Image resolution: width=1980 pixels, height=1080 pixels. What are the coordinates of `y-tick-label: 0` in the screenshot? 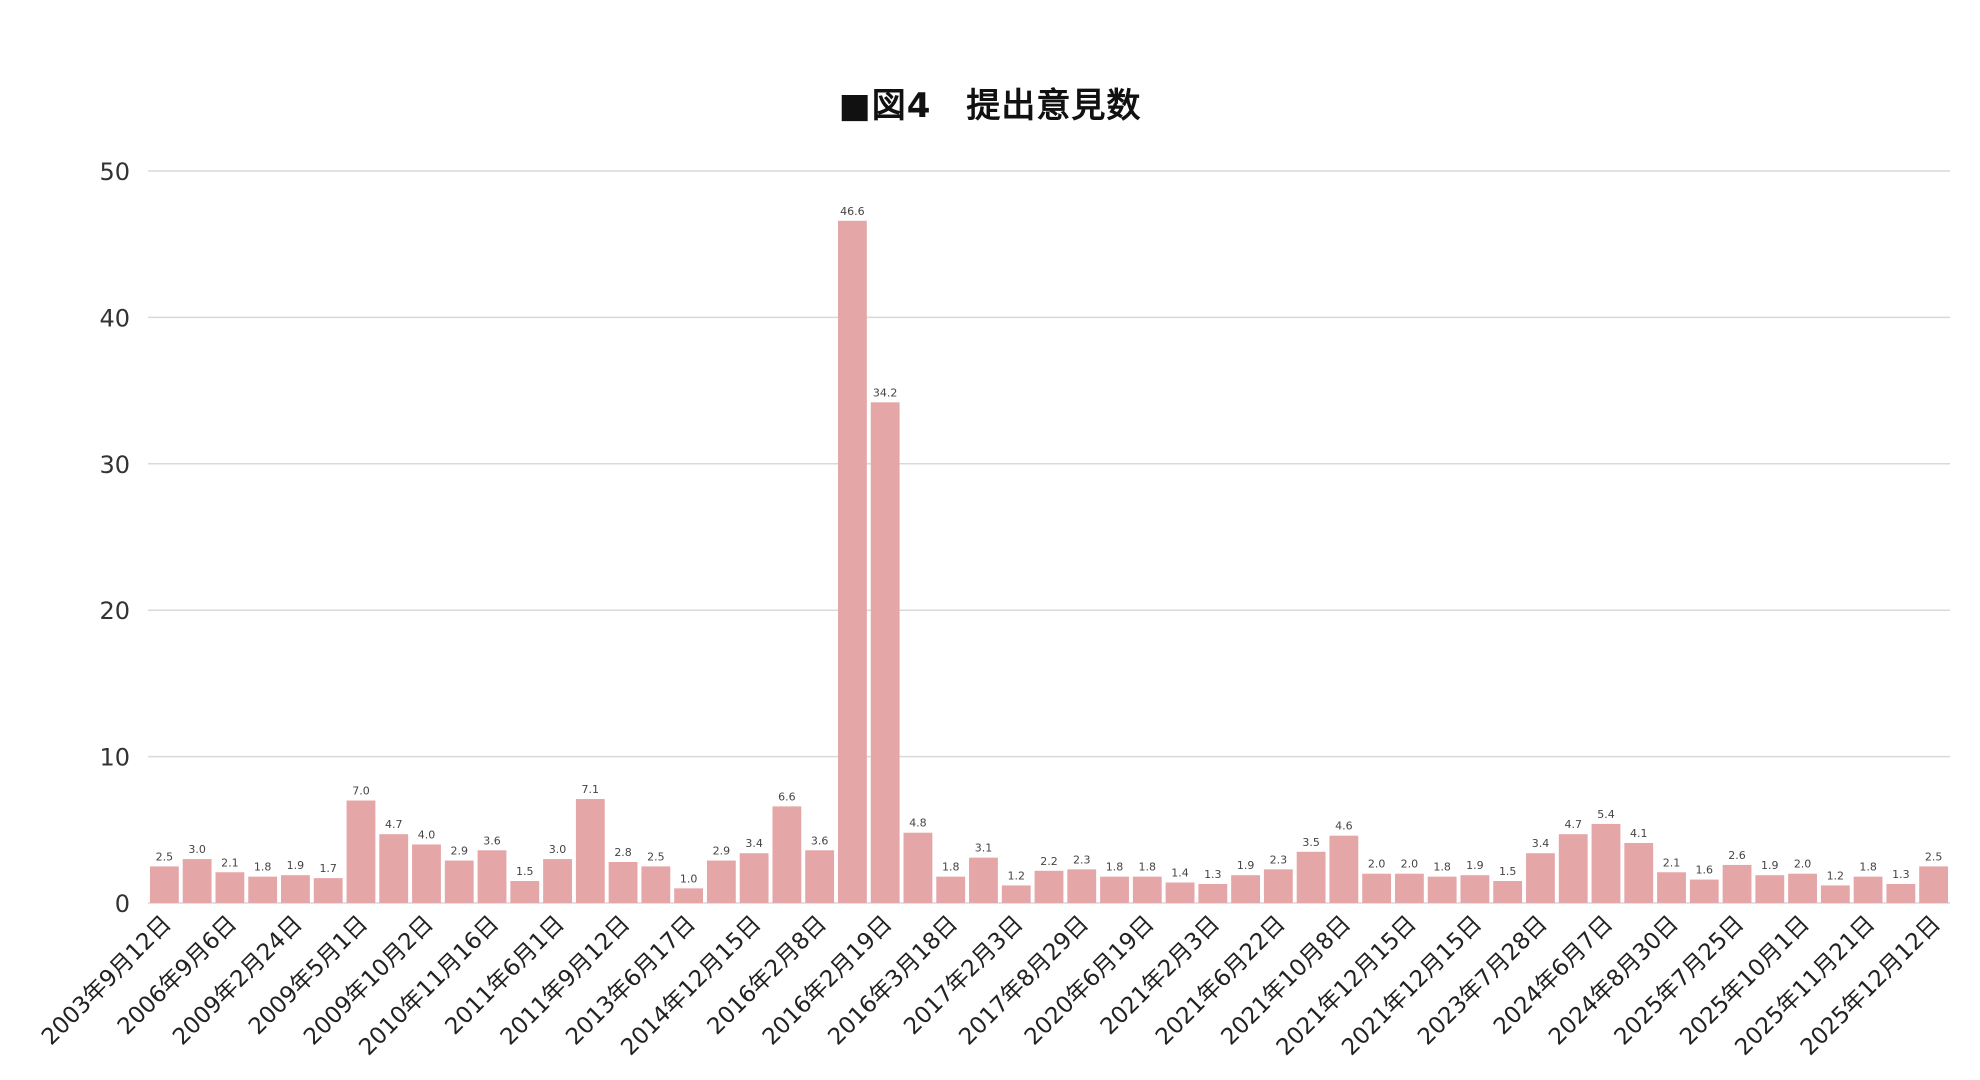 It's located at (122, 904).